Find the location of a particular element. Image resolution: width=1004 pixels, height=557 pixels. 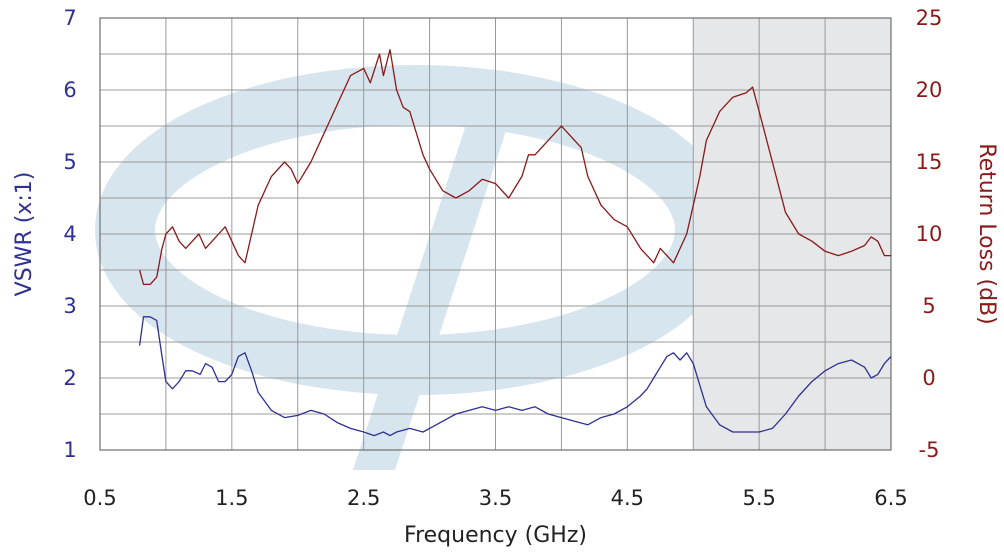

y-left-axis-title: VSWR (x:1) is located at coordinates (24, 234).